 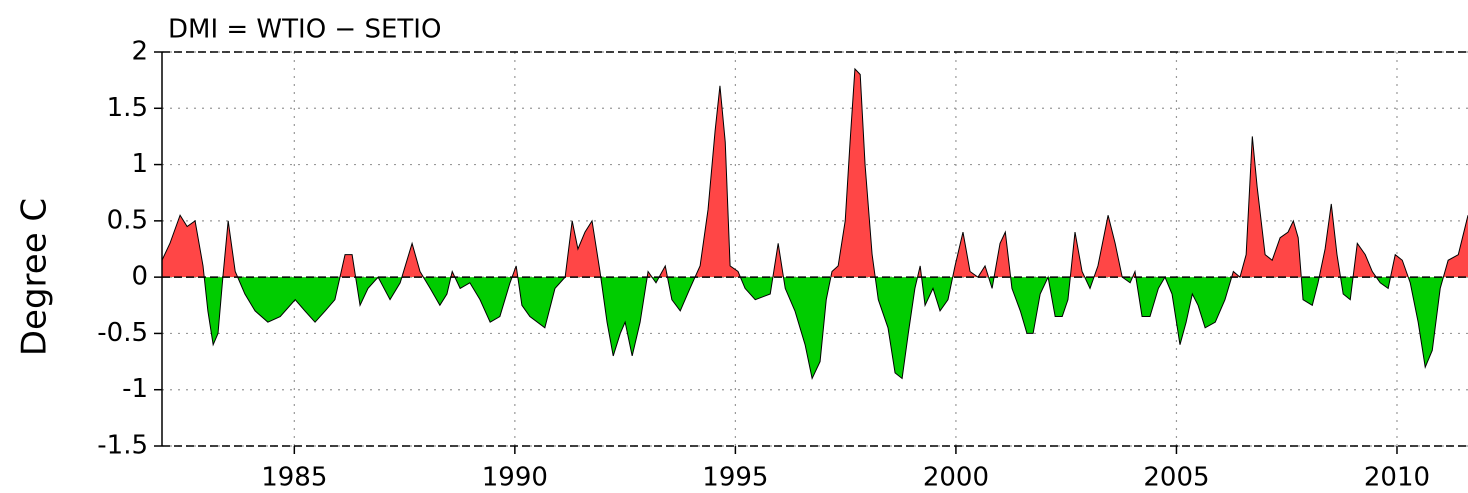 What do you see at coordinates (515, 478) in the screenshot?
I see `x-tick-label: 1990` at bounding box center [515, 478].